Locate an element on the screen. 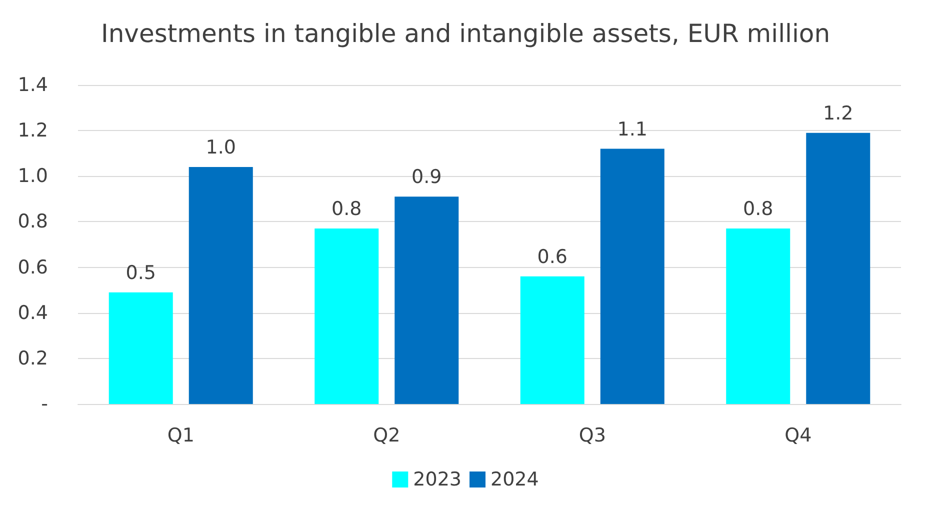  data-label: 1.1 is located at coordinates (632, 129).